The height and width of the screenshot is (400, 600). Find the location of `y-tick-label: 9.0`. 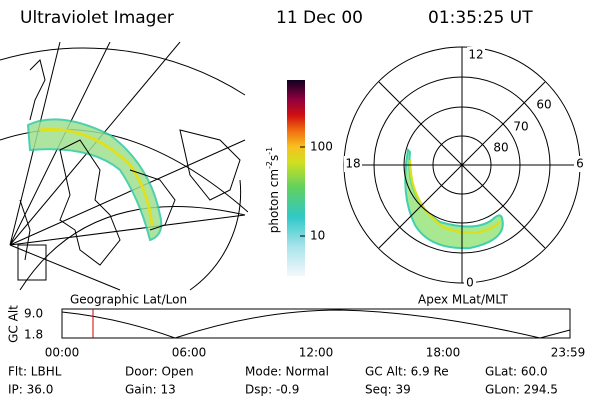

y-tick-label: 9.0 is located at coordinates (33, 314).